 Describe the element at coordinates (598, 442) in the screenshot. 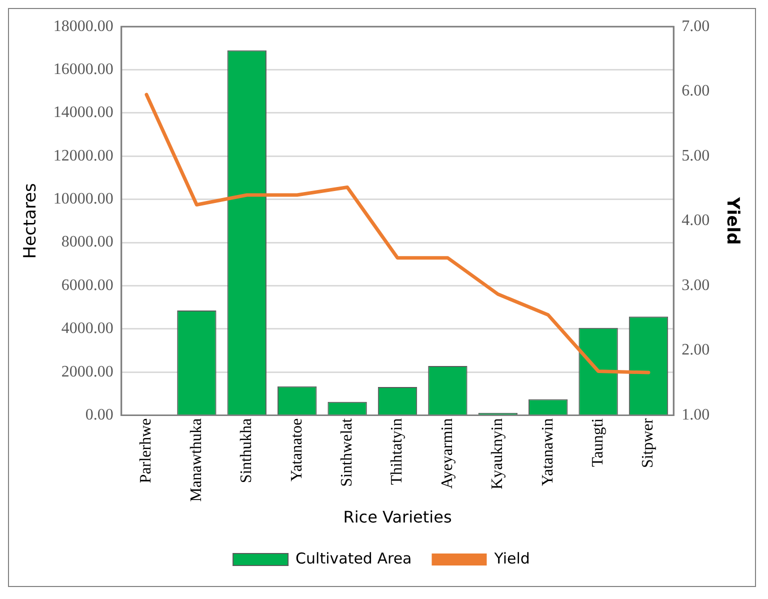

I see `x-tick-label: Taungti` at that location.